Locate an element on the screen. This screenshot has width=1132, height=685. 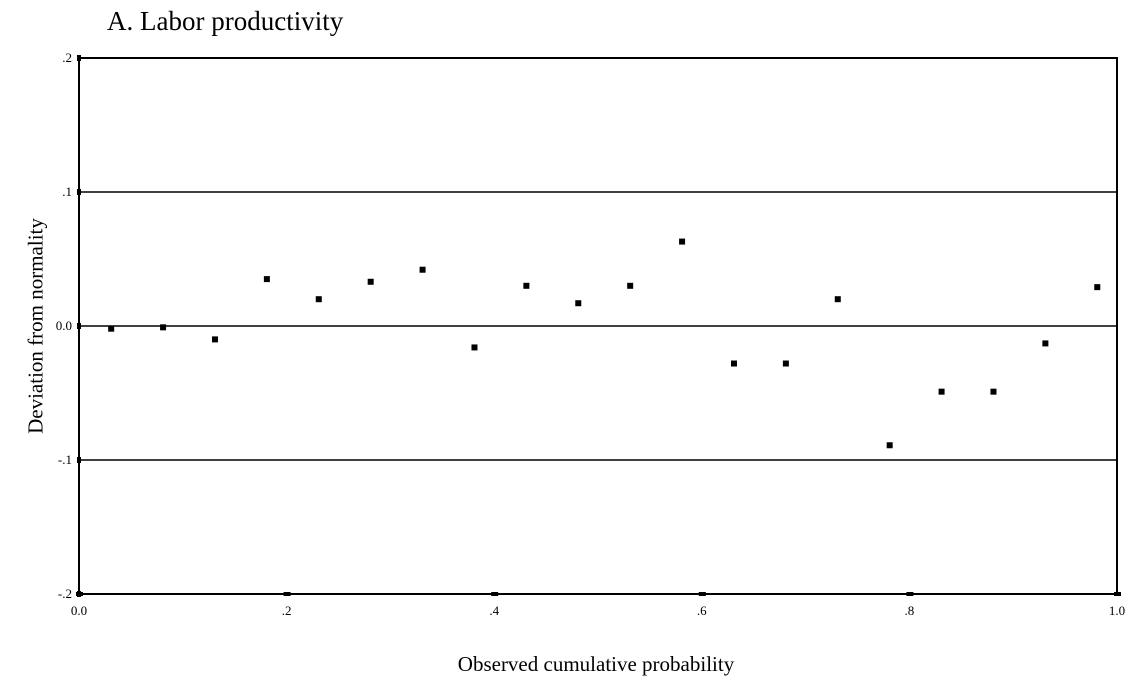
y-tick-label-0: .2 is located at coordinates (67, 57).